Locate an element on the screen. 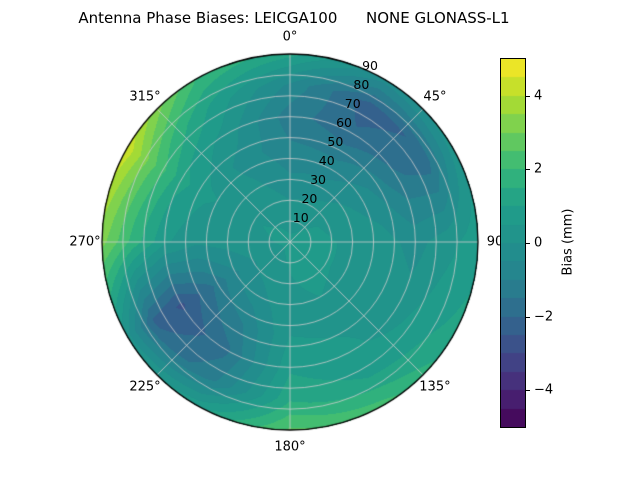 The height and width of the screenshot is (480, 640). colorbar-tick-label: 2 is located at coordinates (538, 169).